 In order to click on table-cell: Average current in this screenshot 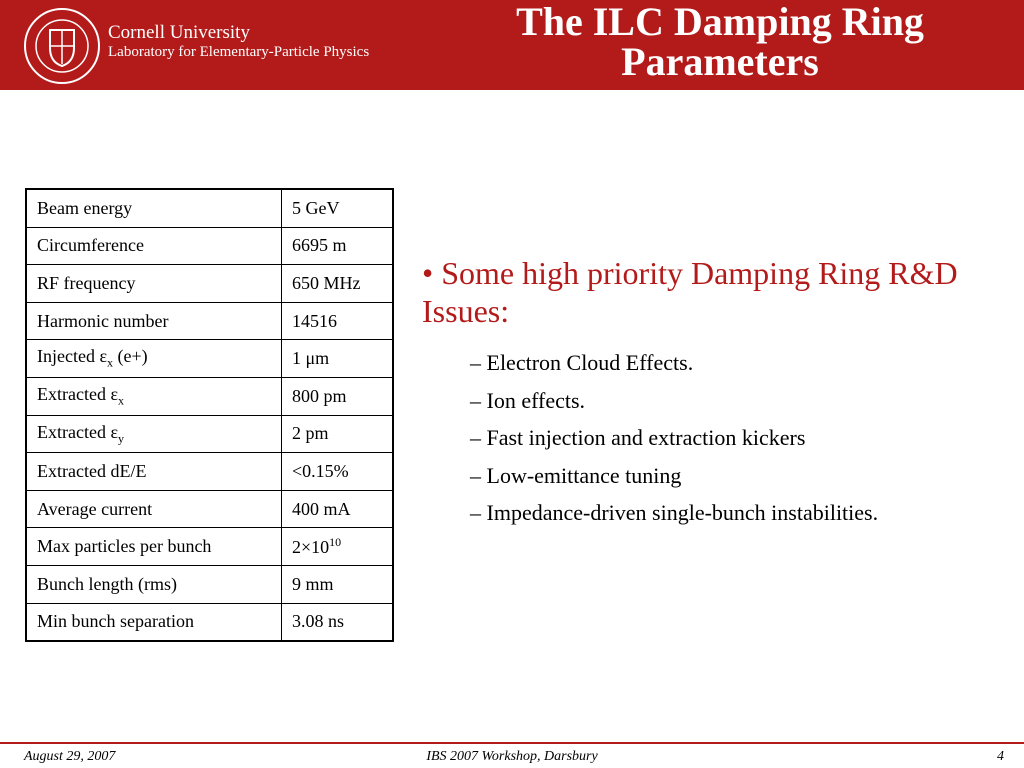, I will do `click(153, 509)`.